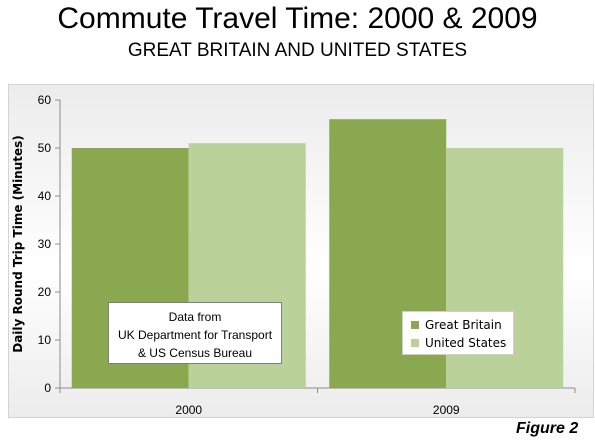 The height and width of the screenshot is (443, 595). I want to click on legend-swatch-great-britain, so click(415, 325).